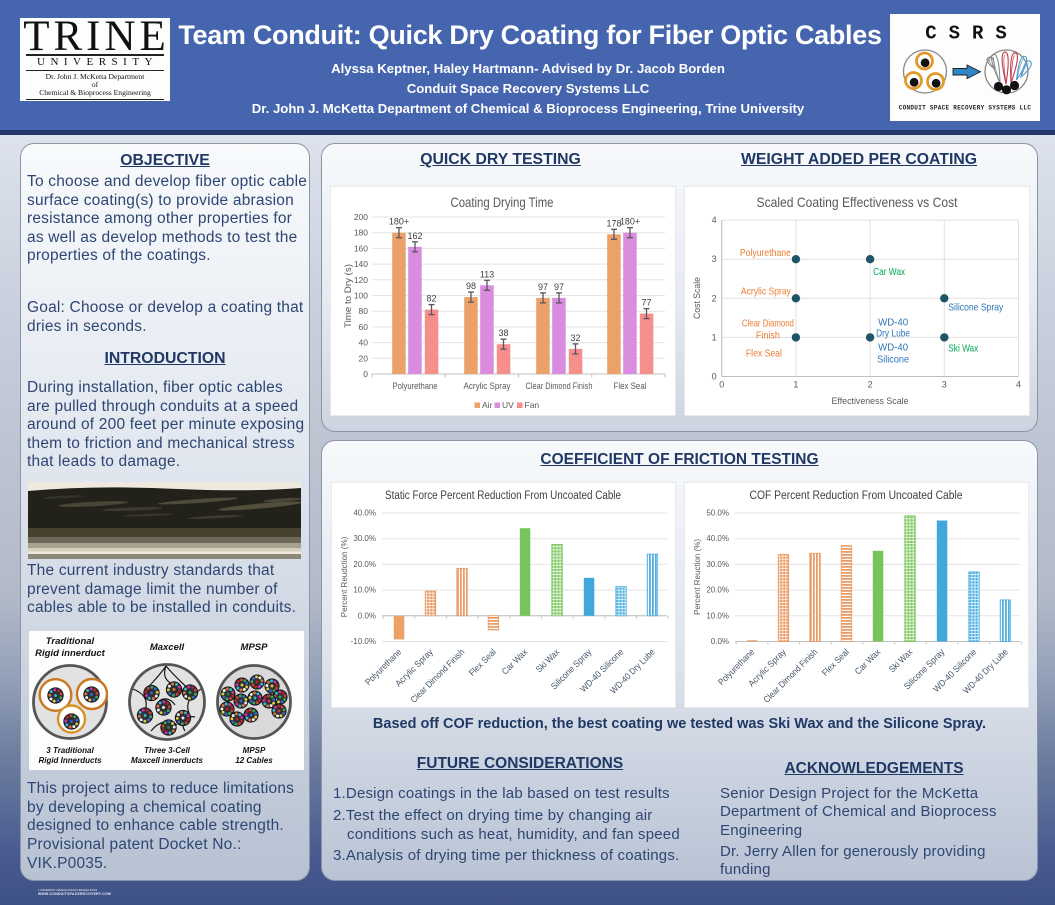 This screenshot has height=905, width=1055. Describe the element at coordinates (697, 298) in the screenshot. I see `svg-text: Cost Scale` at that location.